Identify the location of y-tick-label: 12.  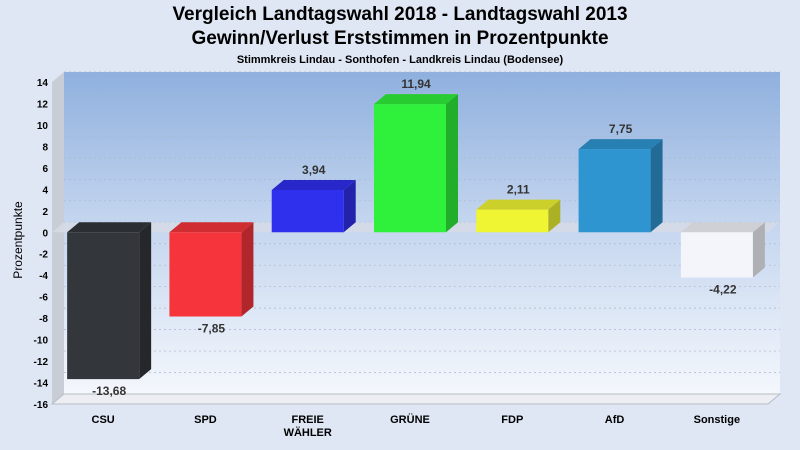
(43, 104).